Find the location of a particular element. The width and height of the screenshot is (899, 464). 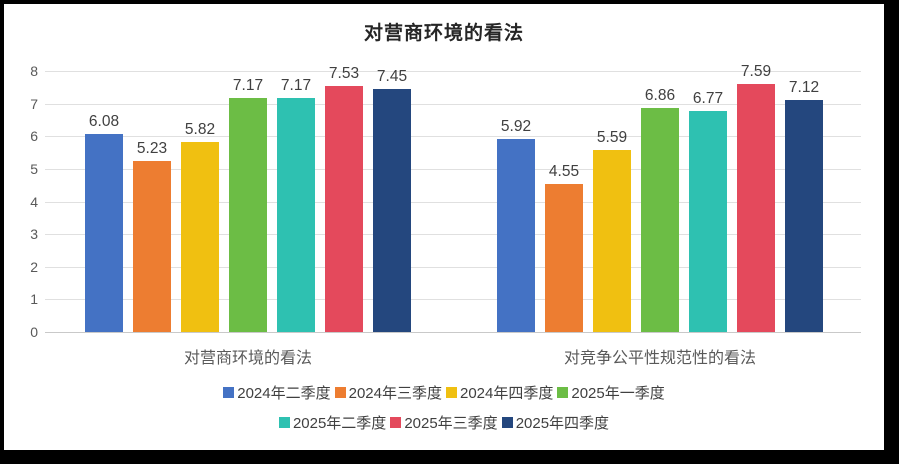

bar-wrap: 6.08 is located at coordinates (104, 222).